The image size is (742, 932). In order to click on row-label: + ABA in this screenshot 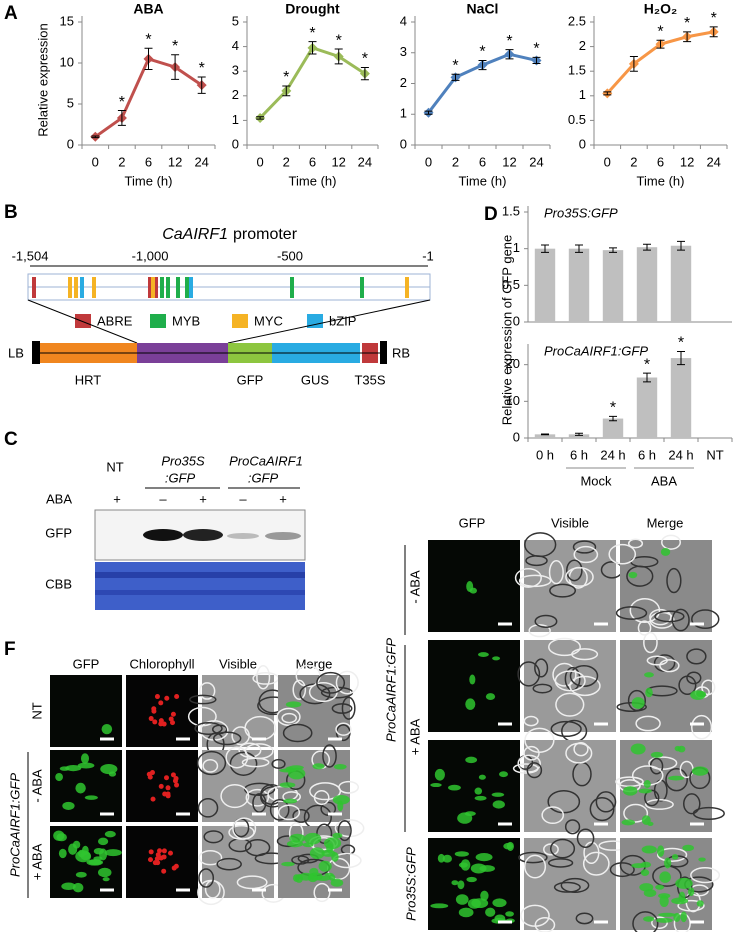, I will do `click(414, 736)`.